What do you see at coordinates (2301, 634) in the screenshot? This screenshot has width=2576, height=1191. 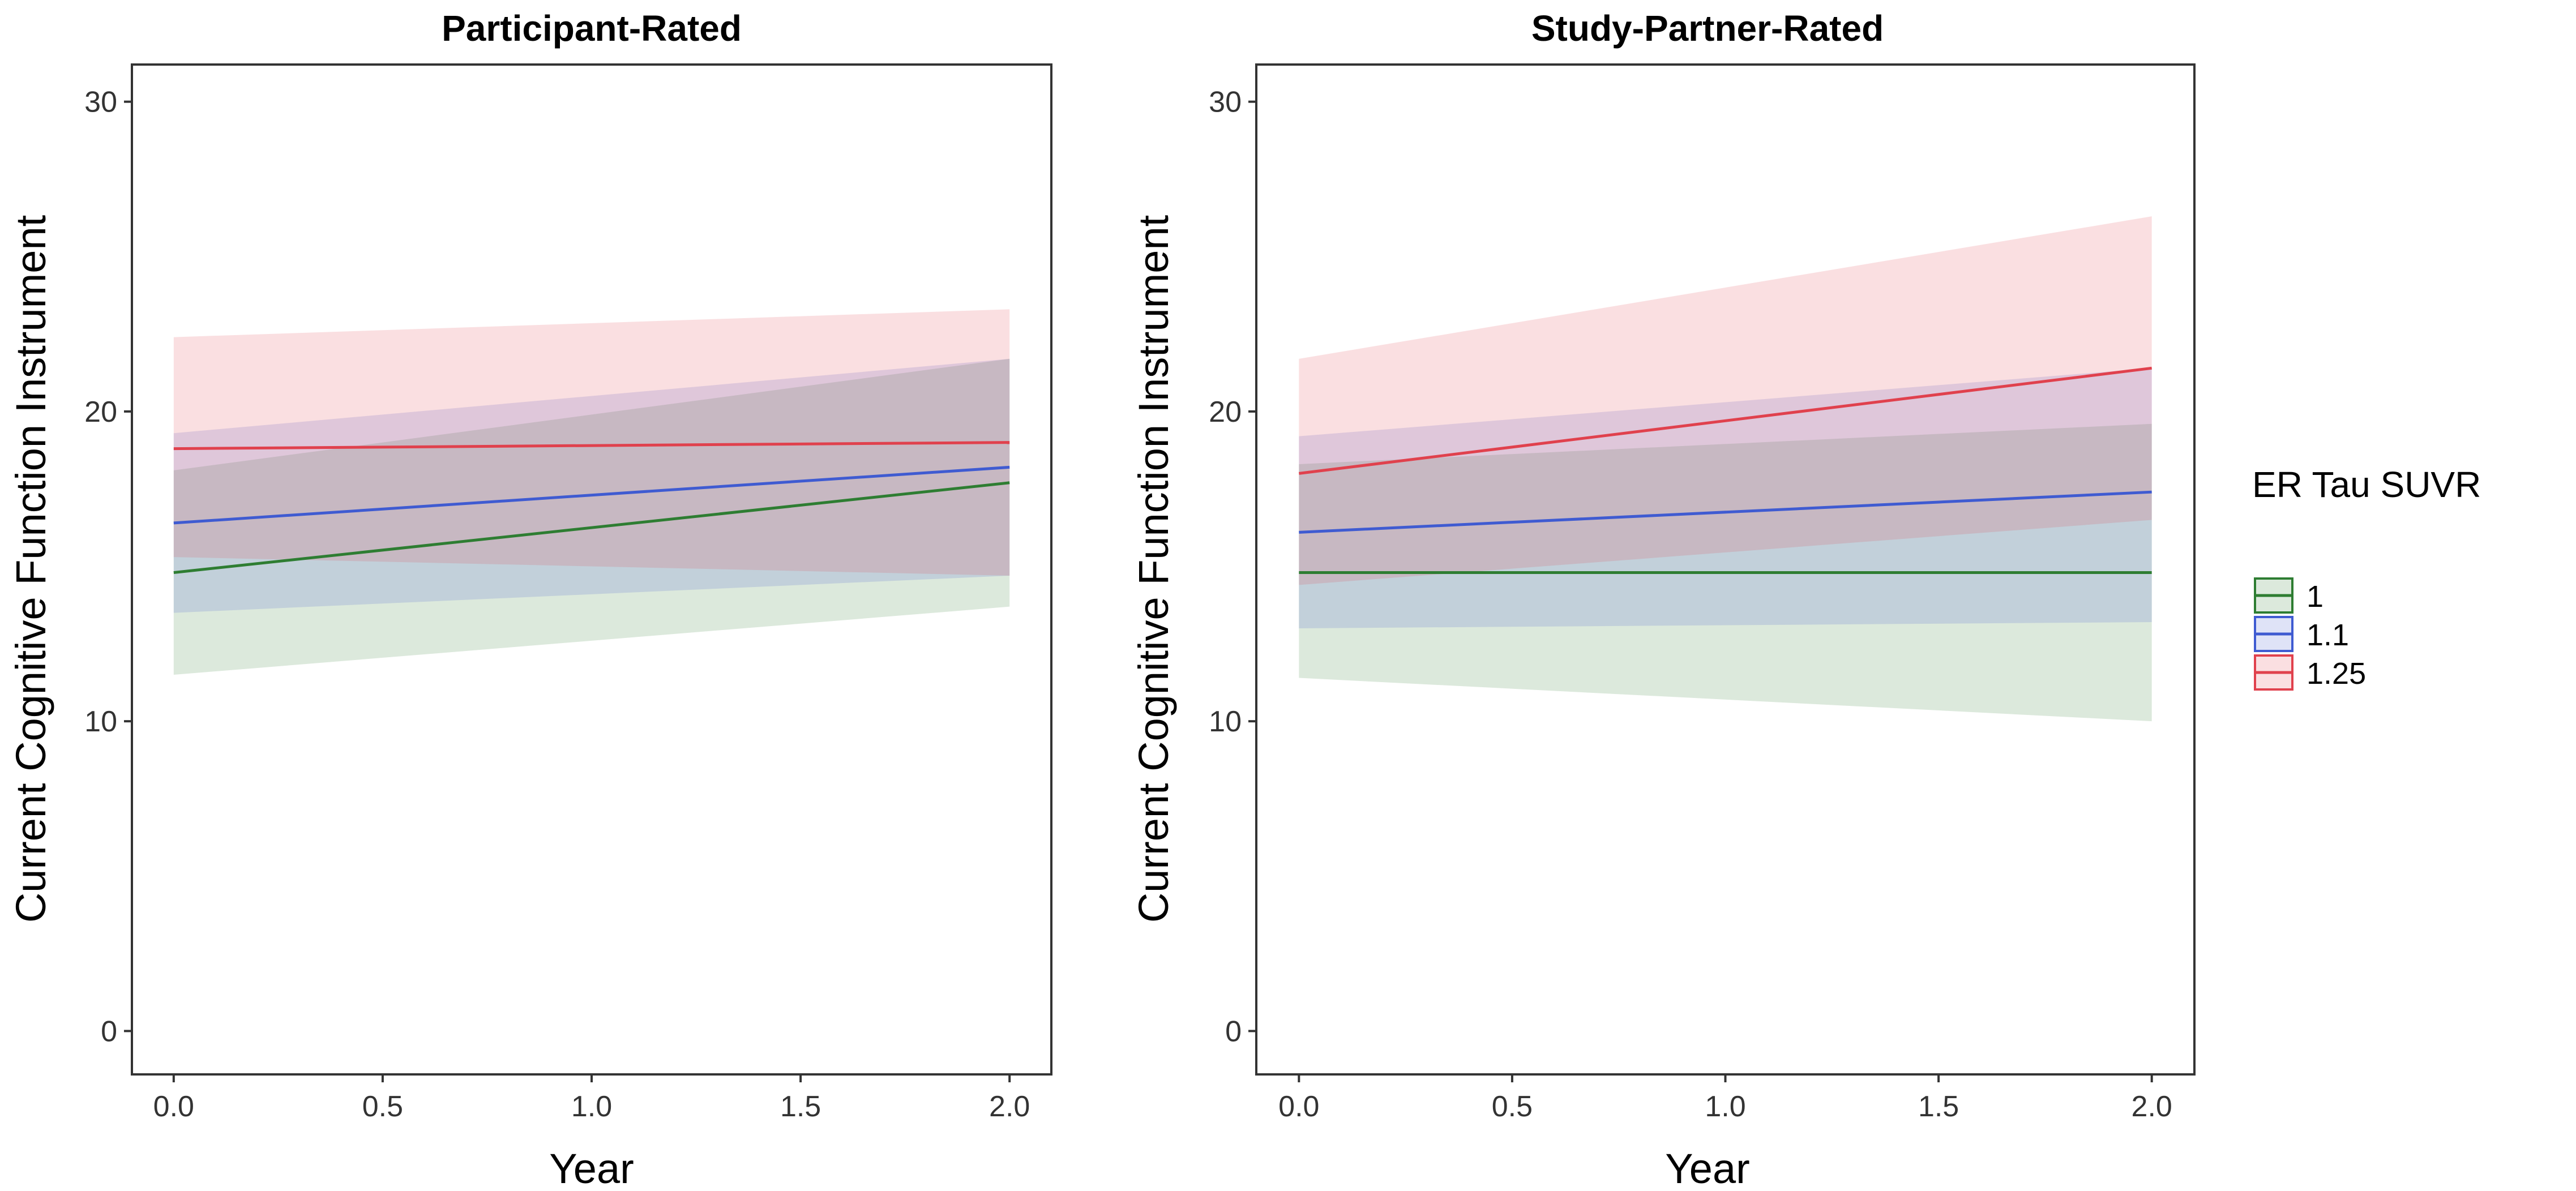 I see `legend-item-1-1: 1.1` at bounding box center [2301, 634].